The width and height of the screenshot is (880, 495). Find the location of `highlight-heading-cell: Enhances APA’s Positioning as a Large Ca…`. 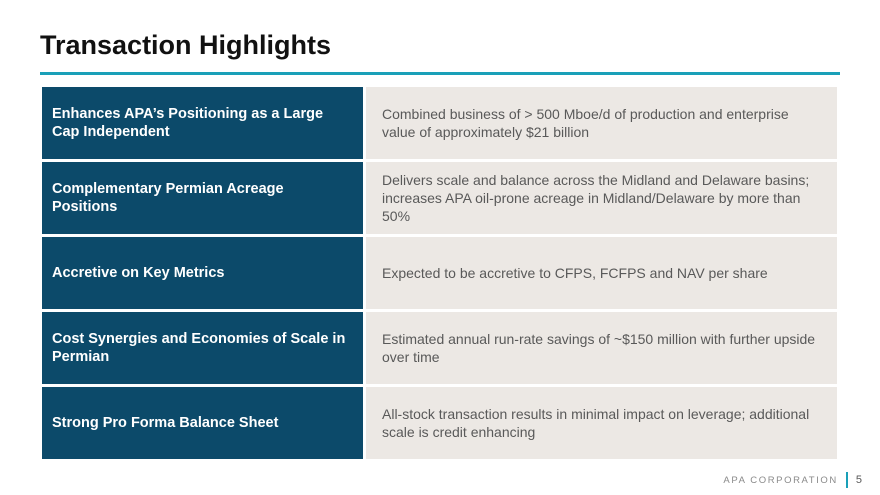

highlight-heading-cell: Enhances APA’s Positioning as a Large Ca… is located at coordinates (202, 123).